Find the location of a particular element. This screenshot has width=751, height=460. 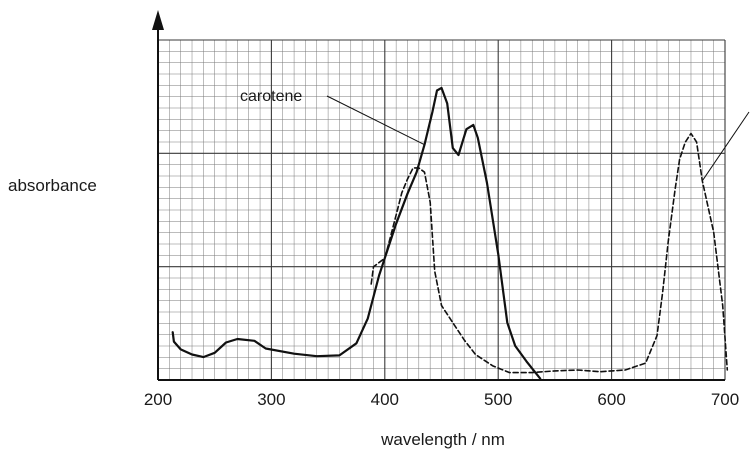

x-tick-label: 300 is located at coordinates (271, 399).